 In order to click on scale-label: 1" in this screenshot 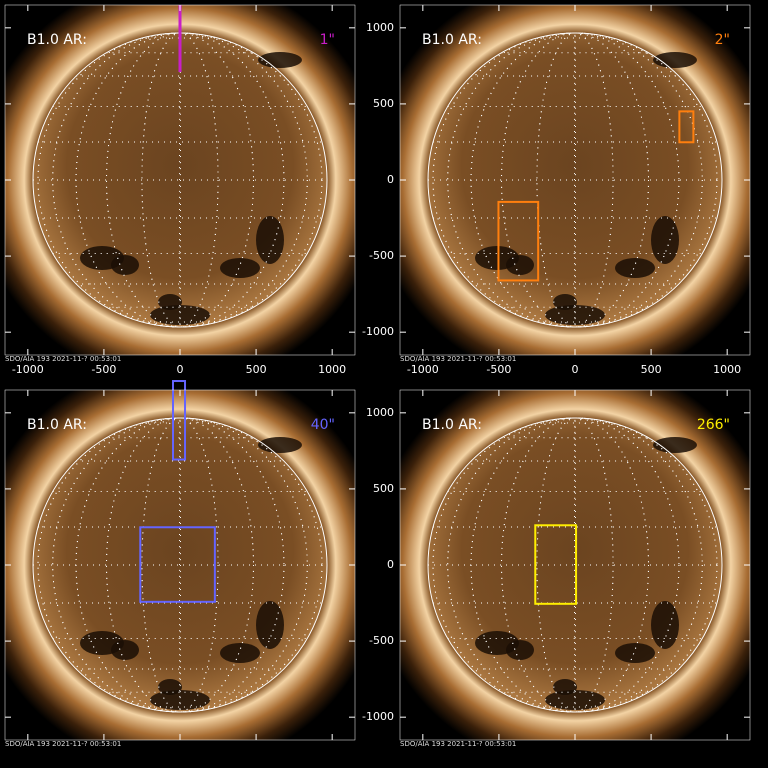, I will do `click(327, 40)`.